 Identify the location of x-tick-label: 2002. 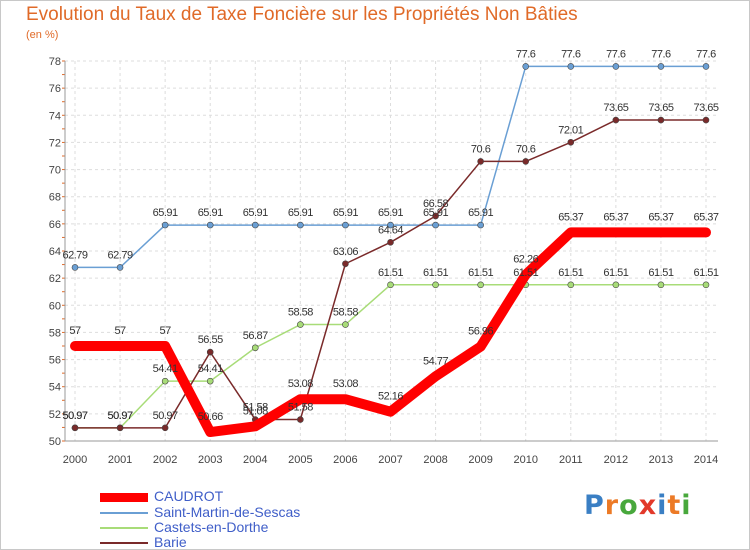
(165, 460).